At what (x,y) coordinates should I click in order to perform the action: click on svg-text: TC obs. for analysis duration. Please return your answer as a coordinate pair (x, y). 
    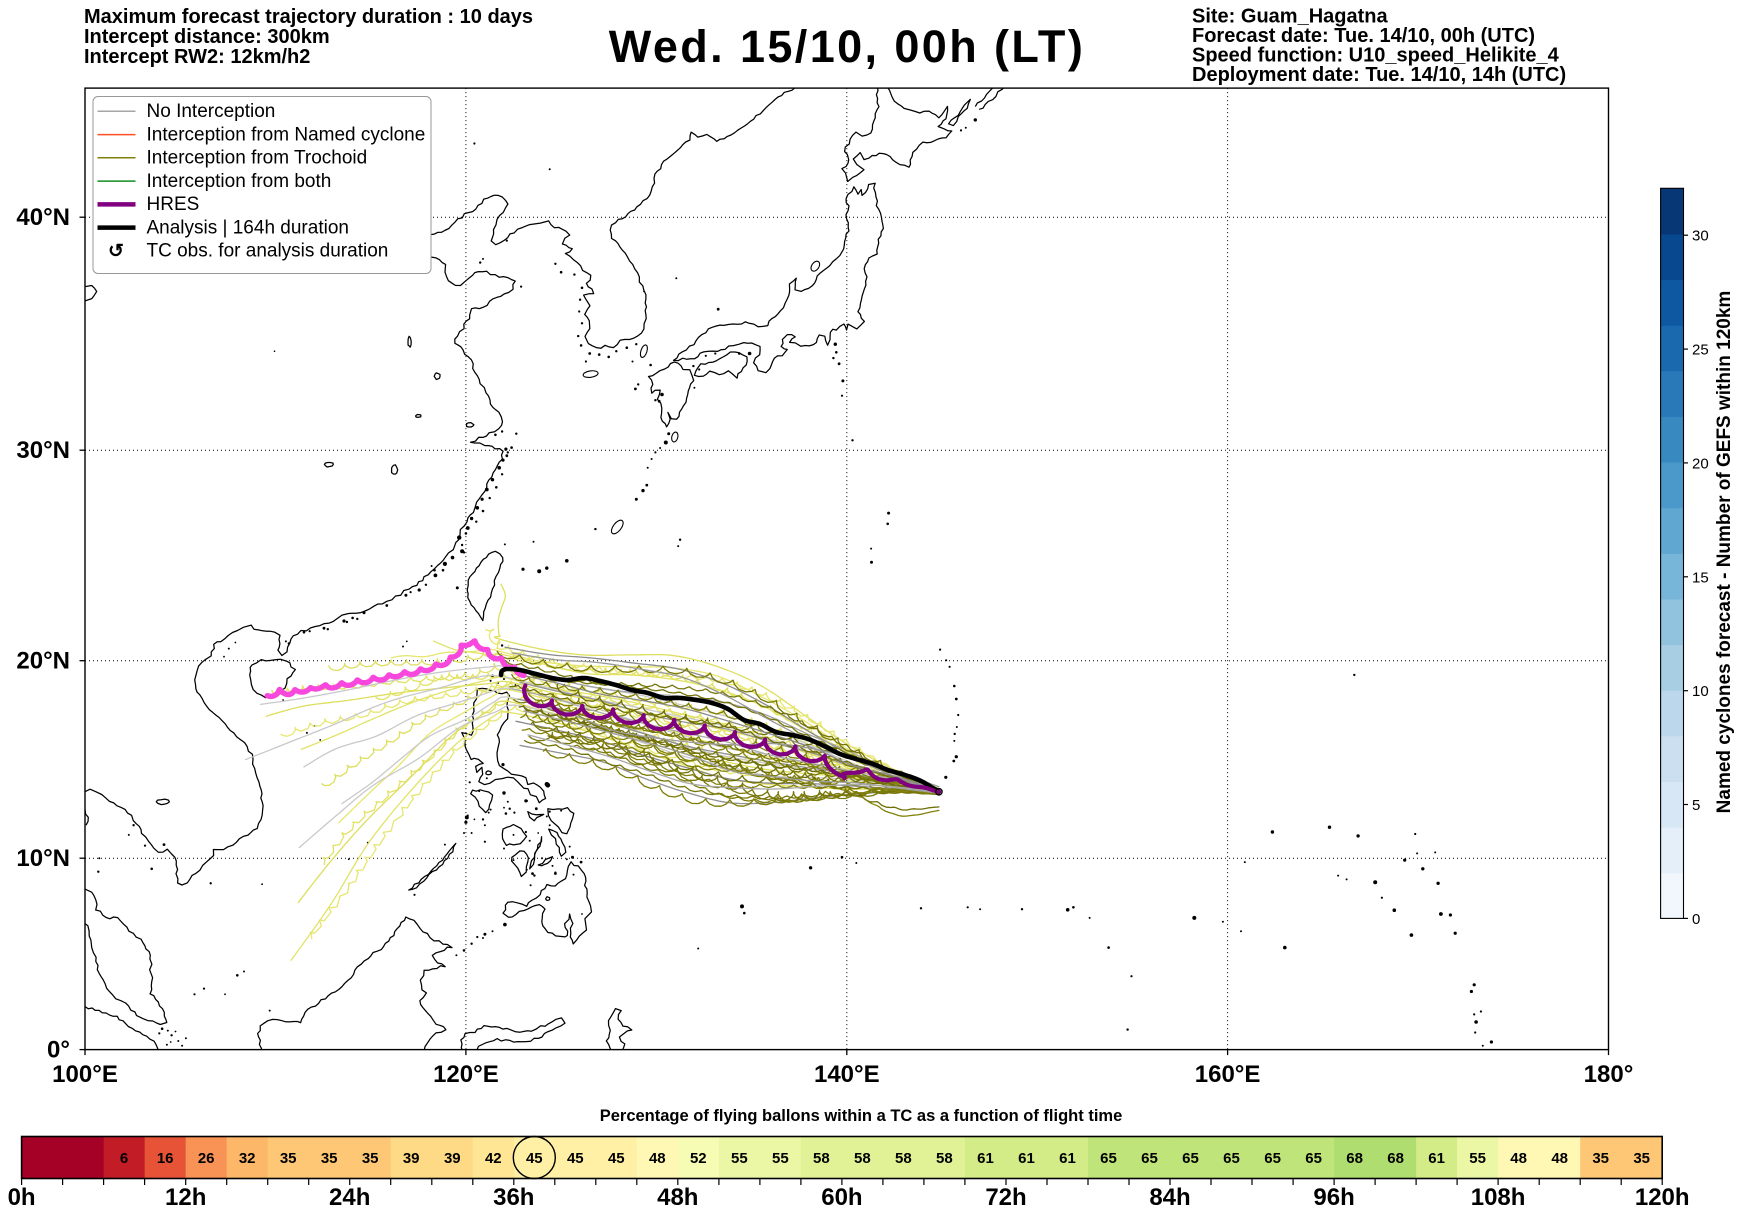
    Looking at the image, I should click on (268, 251).